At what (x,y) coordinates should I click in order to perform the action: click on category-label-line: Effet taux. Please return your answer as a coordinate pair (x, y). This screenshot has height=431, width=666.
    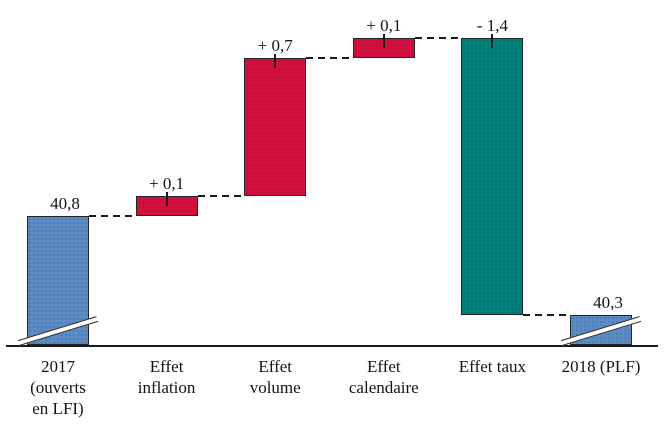
    Looking at the image, I should click on (492, 366).